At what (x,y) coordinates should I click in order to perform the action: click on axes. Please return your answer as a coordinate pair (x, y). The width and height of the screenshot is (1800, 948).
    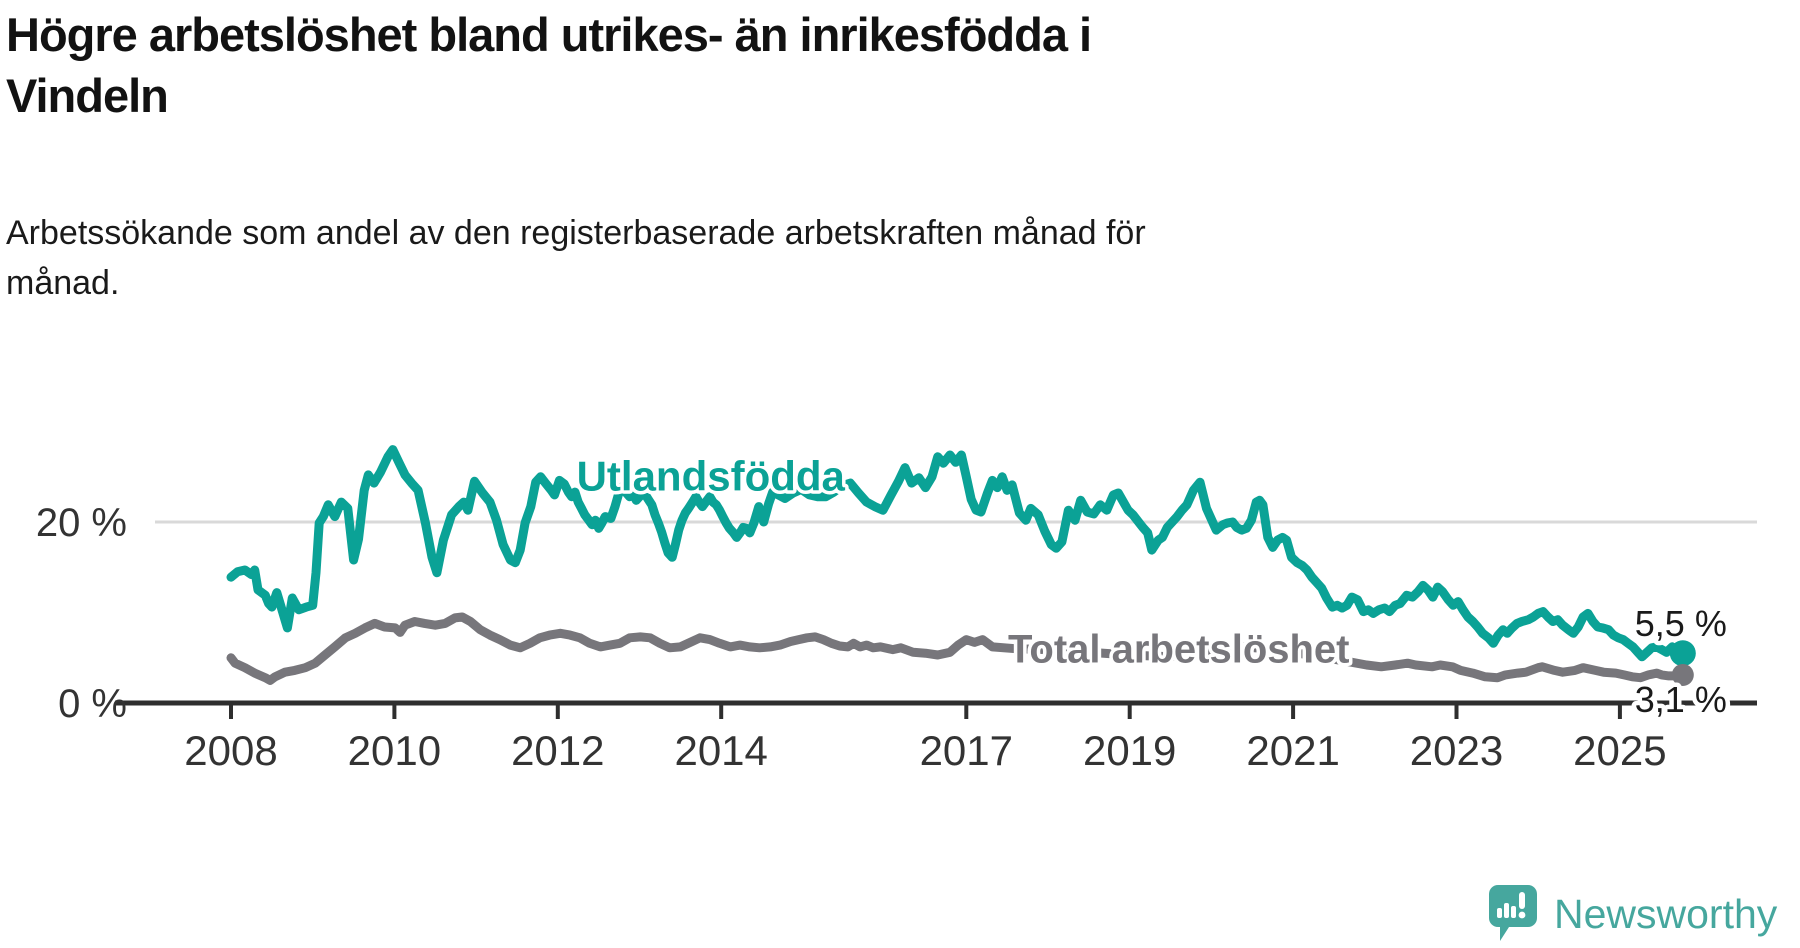
    Looking at the image, I should click on (936, 709).